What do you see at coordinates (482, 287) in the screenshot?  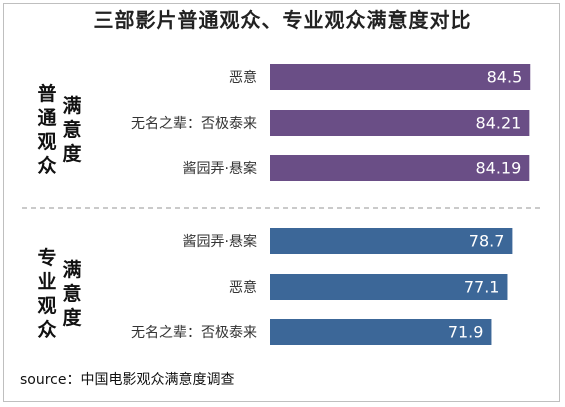 I see `data-label: 77.1` at bounding box center [482, 287].